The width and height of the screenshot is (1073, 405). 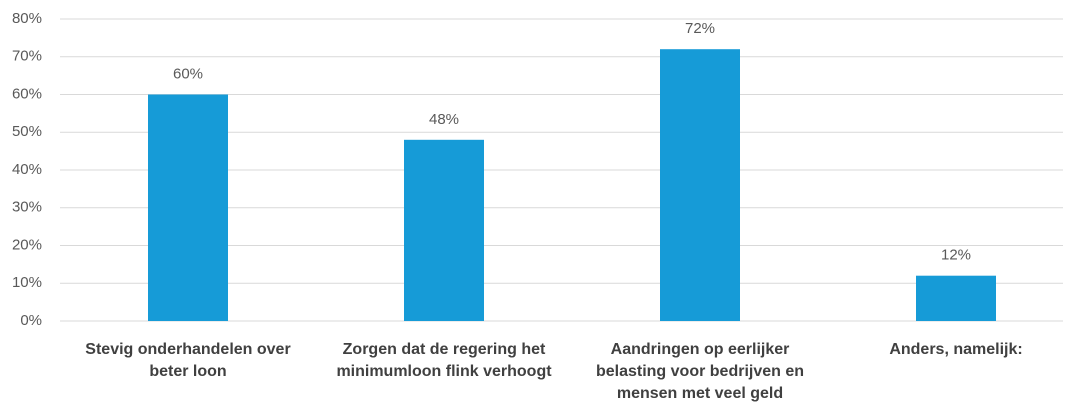 I want to click on data-label: 12%, so click(x=956, y=255).